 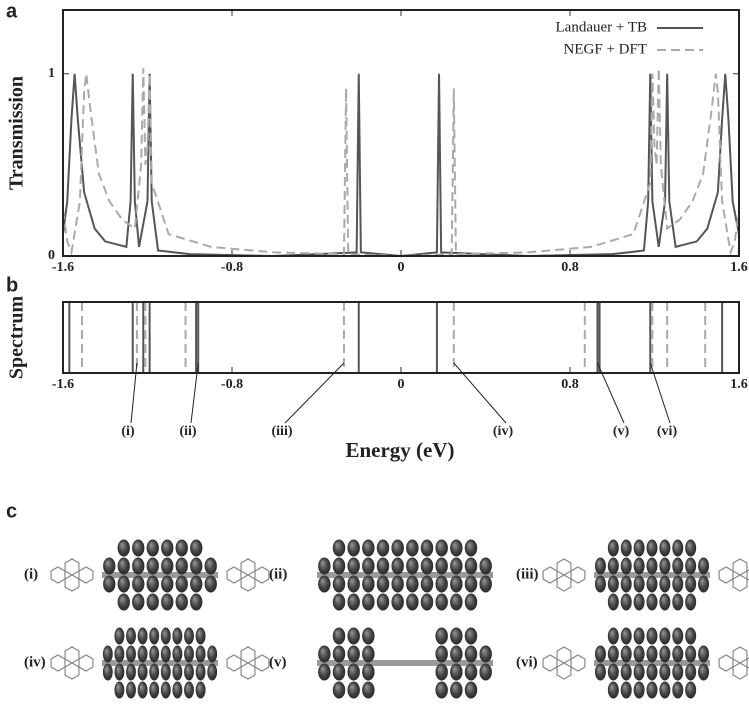 I want to click on y-tick-label: 0, so click(x=51, y=255).